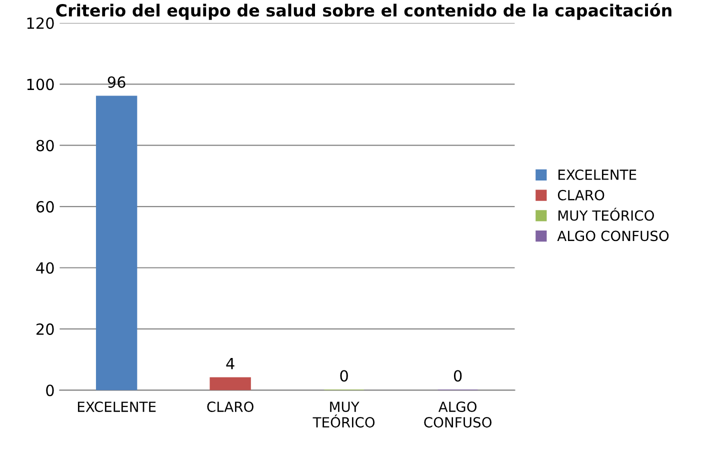 This screenshot has width=728, height=459. Describe the element at coordinates (597, 174) in the screenshot. I see `legend-label: EXCELENTE` at that location.